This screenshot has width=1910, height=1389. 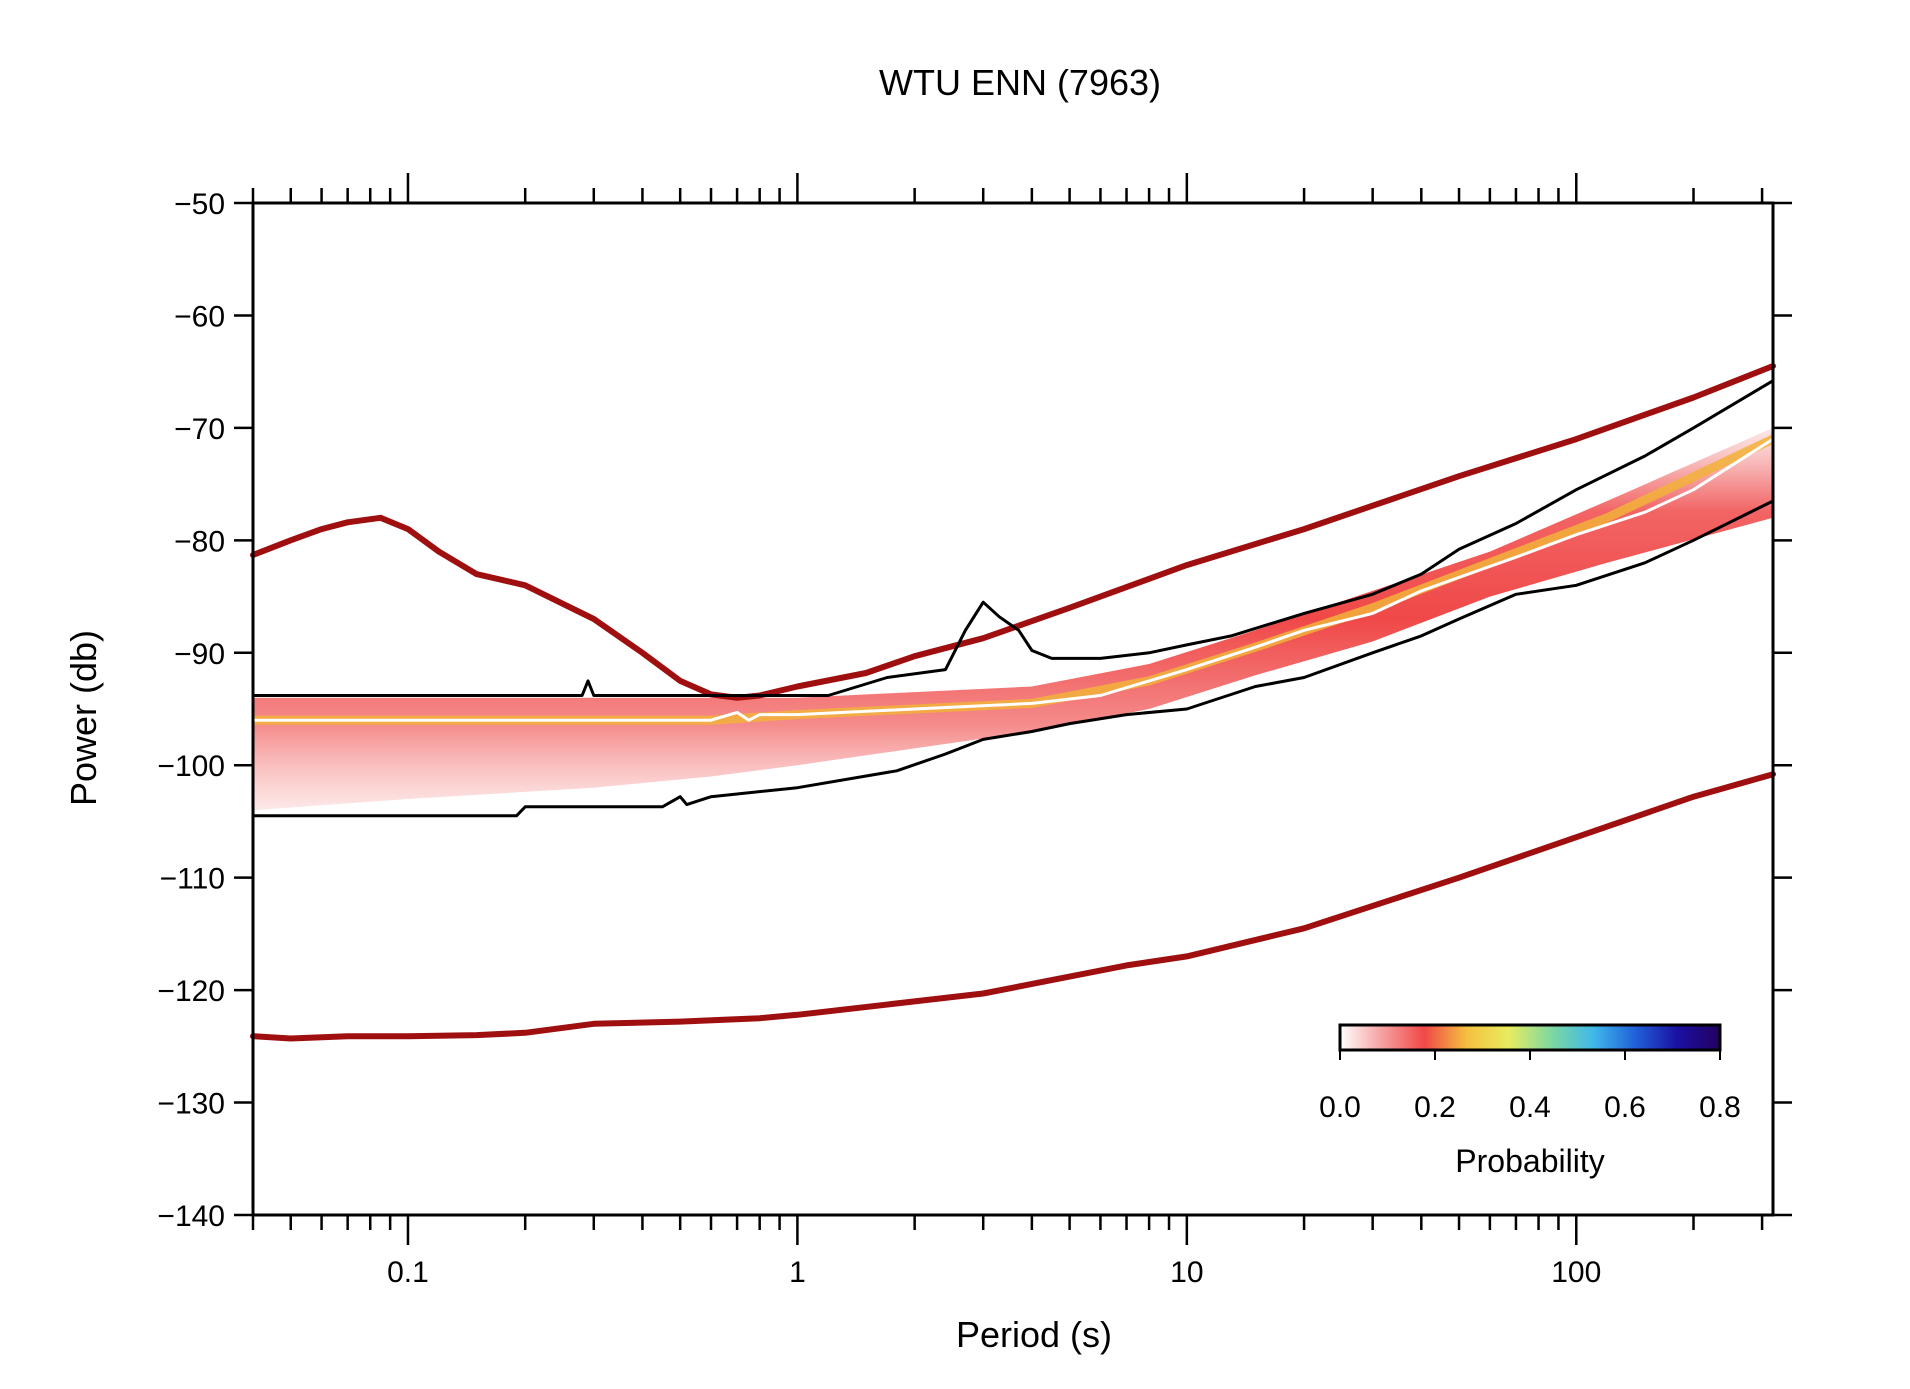 I want to click on y-tick-label: −100, so click(x=191, y=766).